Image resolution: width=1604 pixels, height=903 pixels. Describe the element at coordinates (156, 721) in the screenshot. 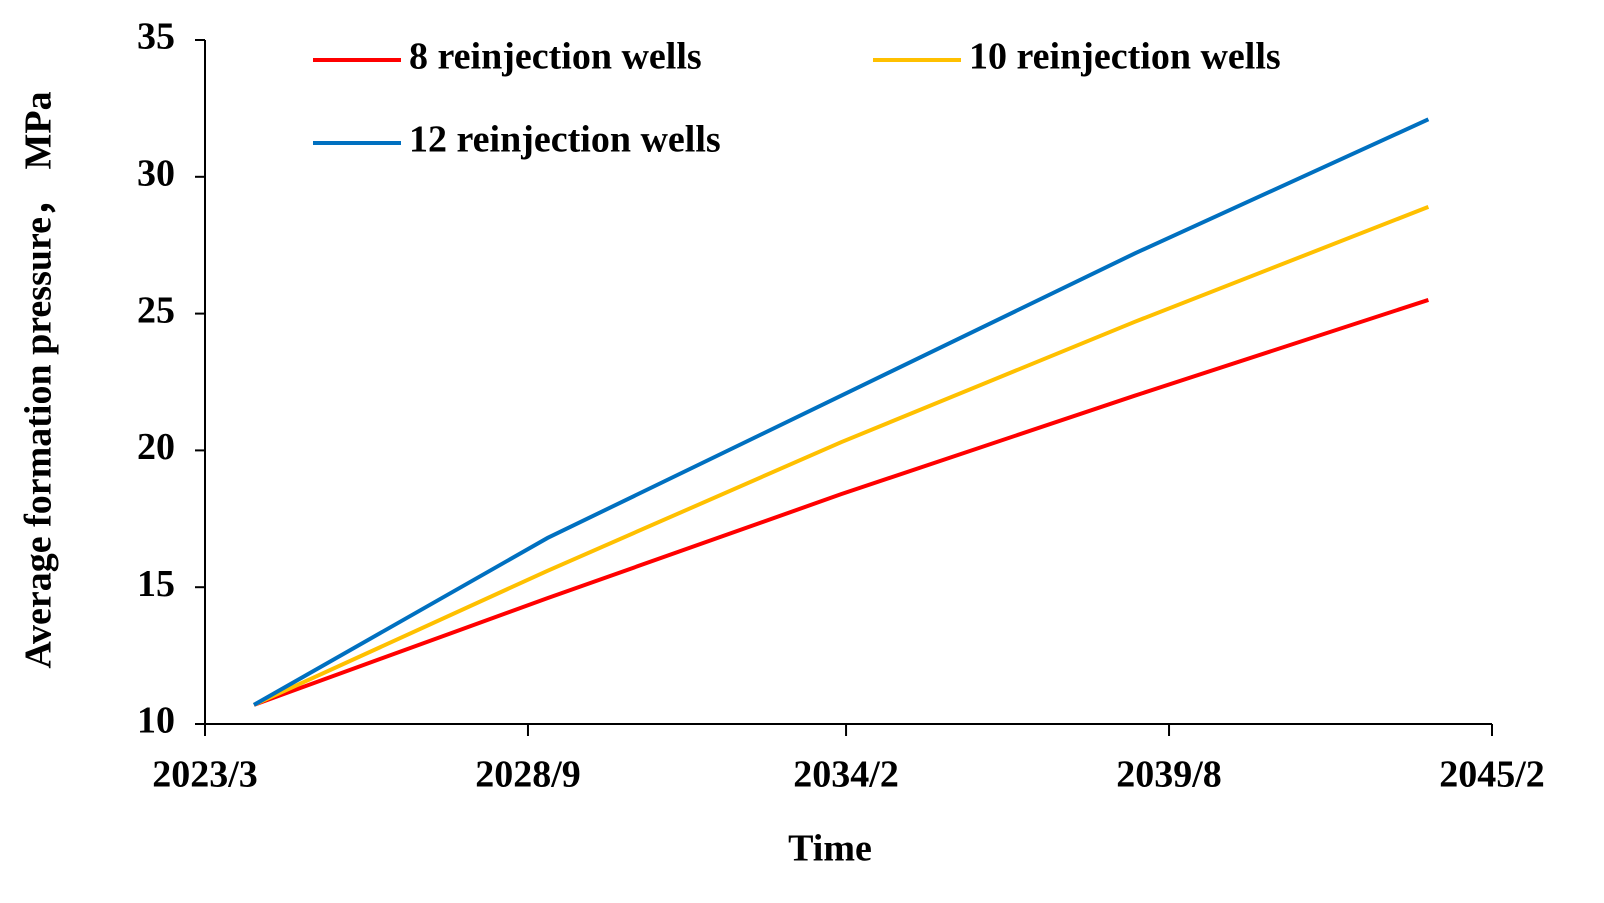

I see `y-tick-label: 10` at that location.